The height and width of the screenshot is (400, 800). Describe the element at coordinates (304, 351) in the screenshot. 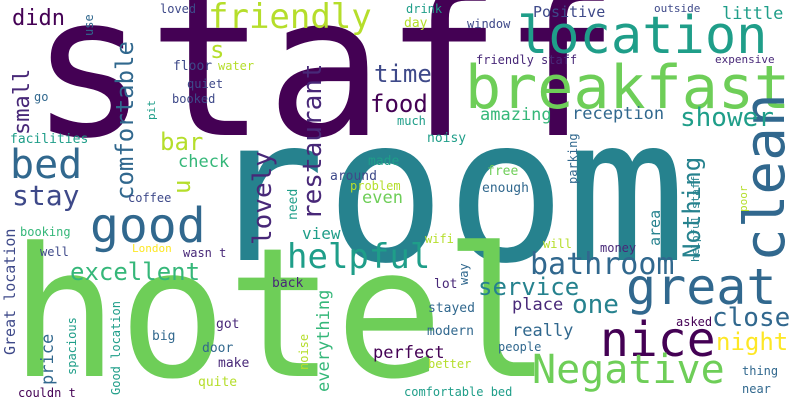

I see `word-noise: noise` at that location.